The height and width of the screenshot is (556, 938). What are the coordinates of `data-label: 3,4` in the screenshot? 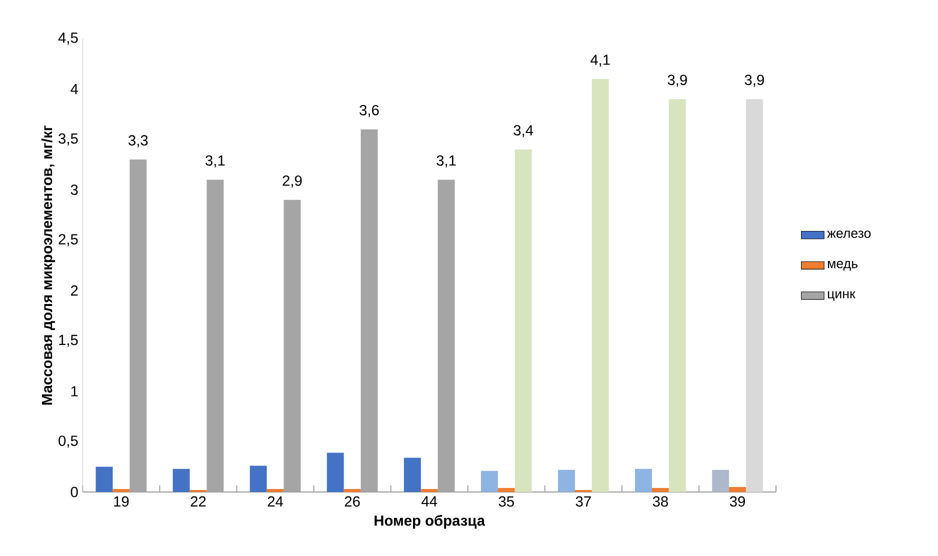 It's located at (524, 131).